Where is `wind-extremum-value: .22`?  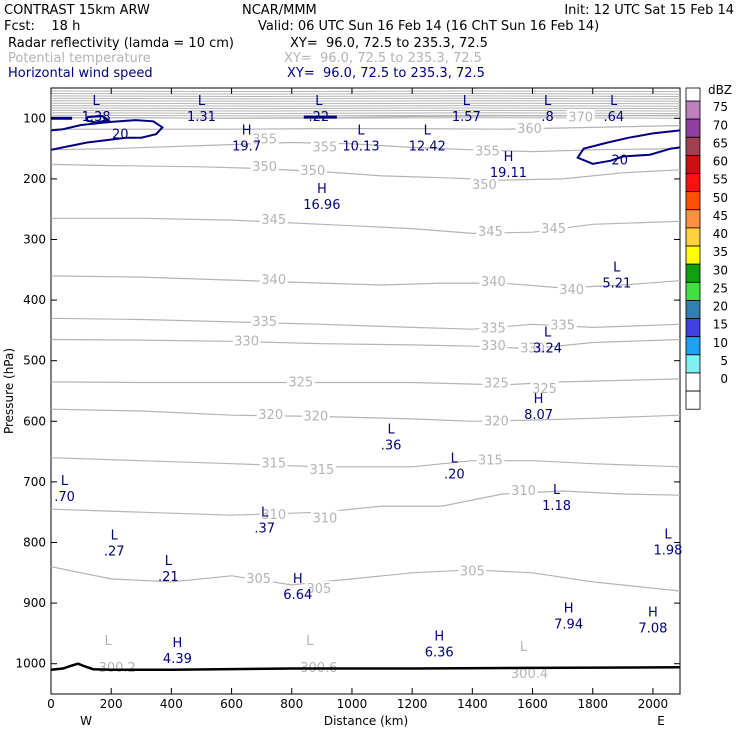 wind-extremum-value: .22 is located at coordinates (319, 117).